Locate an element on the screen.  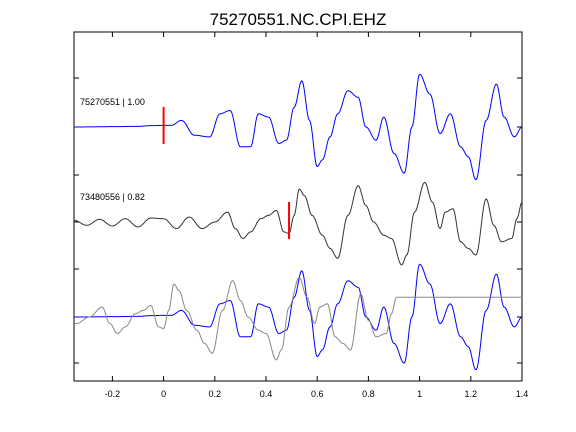
x-tick-label: 0.6 is located at coordinates (317, 394).